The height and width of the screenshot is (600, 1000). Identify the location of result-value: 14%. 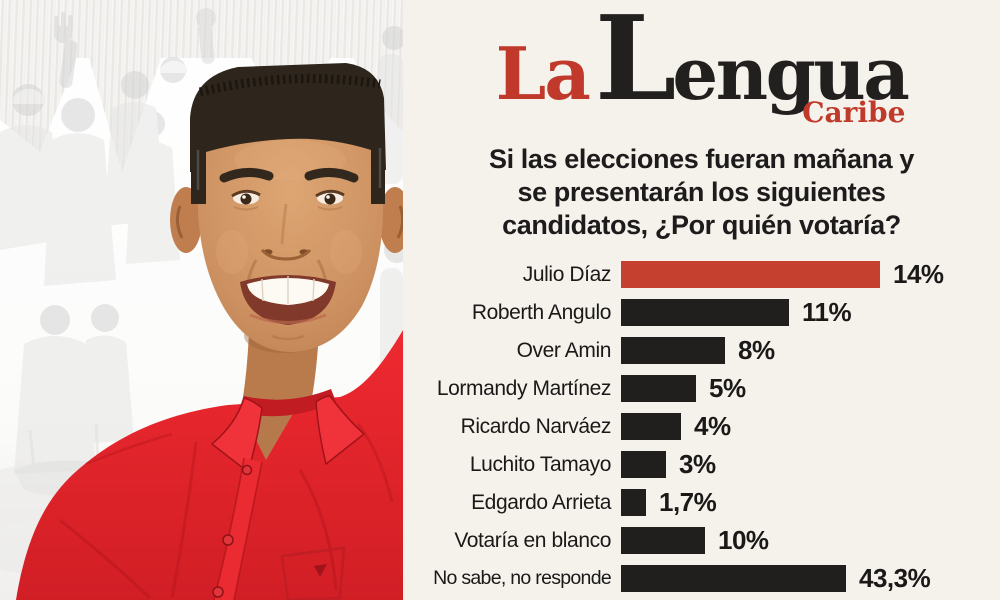
(918, 274).